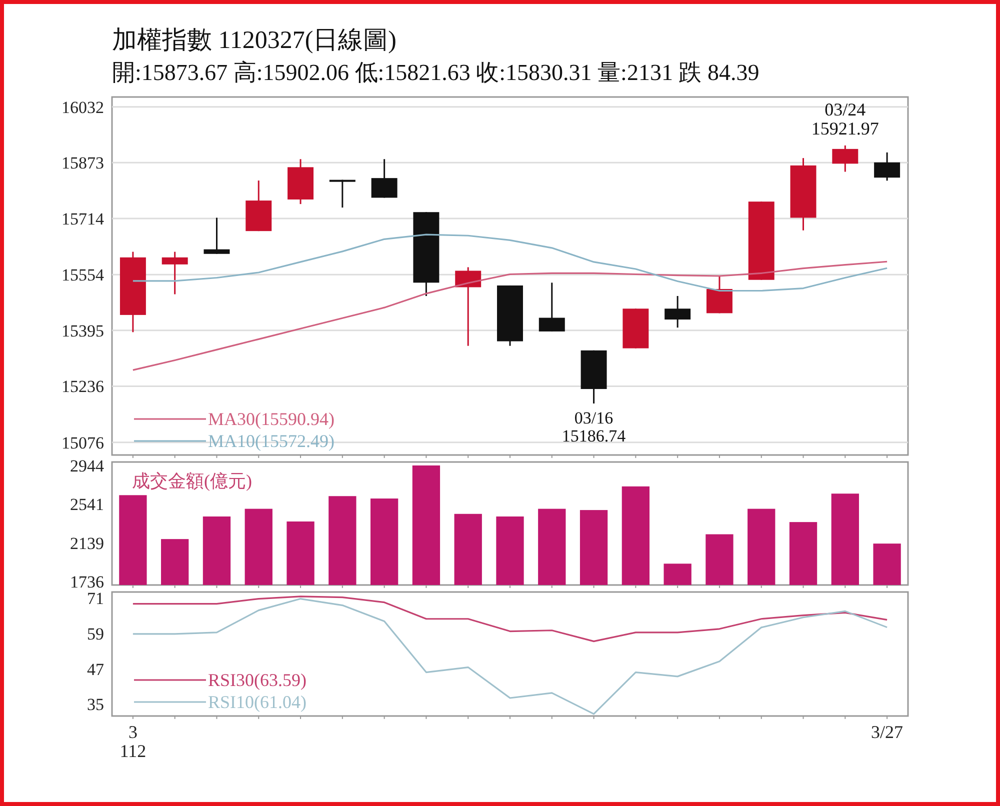 This screenshot has height=806, width=1000. Describe the element at coordinates (87, 543) in the screenshot. I see `y-tick-label: 2139` at that location.